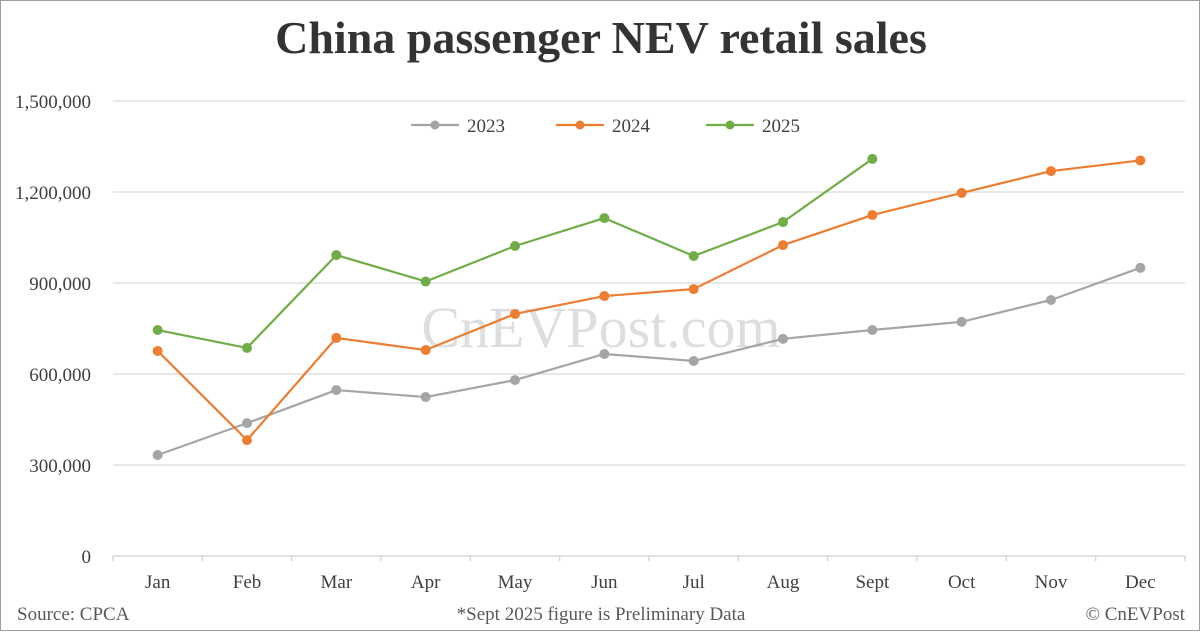 This screenshot has width=1200, height=632. What do you see at coordinates (783, 582) in the screenshot?
I see `x-tick-label: Aug` at bounding box center [783, 582].